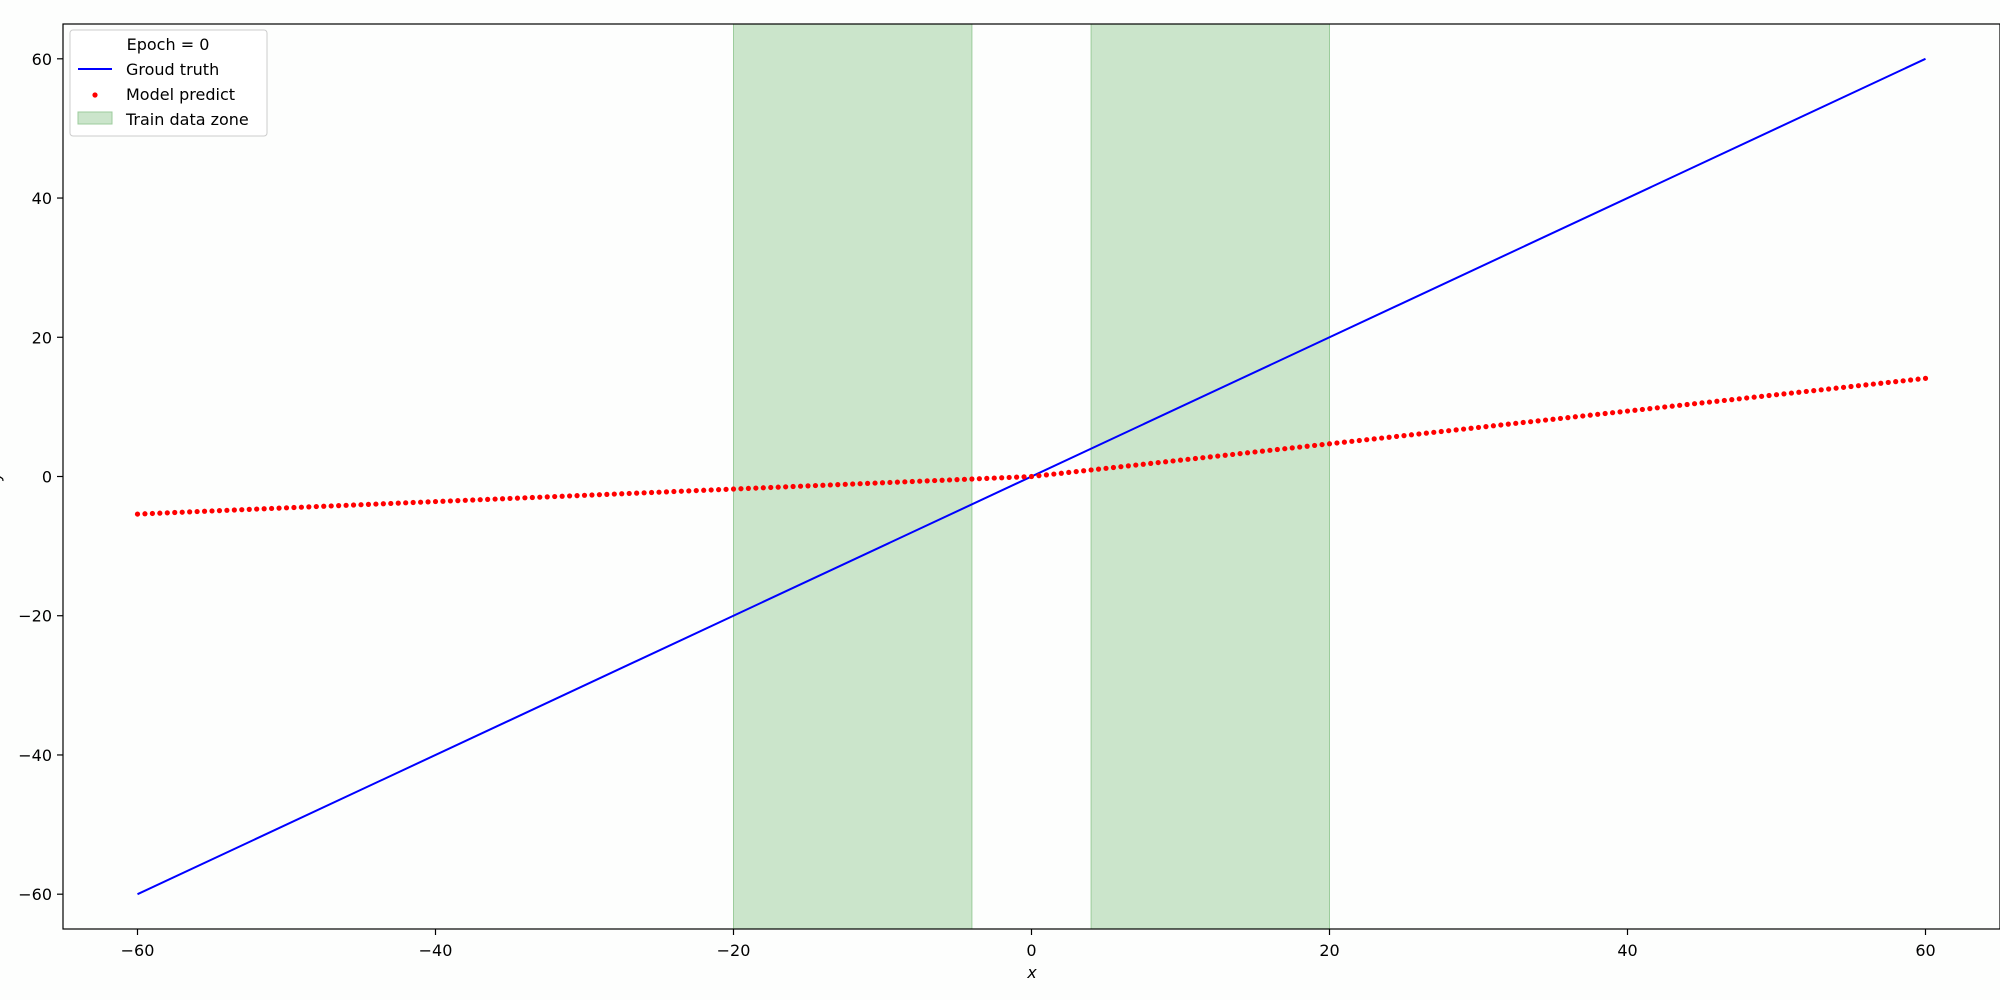 The width and height of the screenshot is (2000, 1004). Describe the element at coordinates (35, 755) in the screenshot. I see `y-tick-label: −40` at that location.